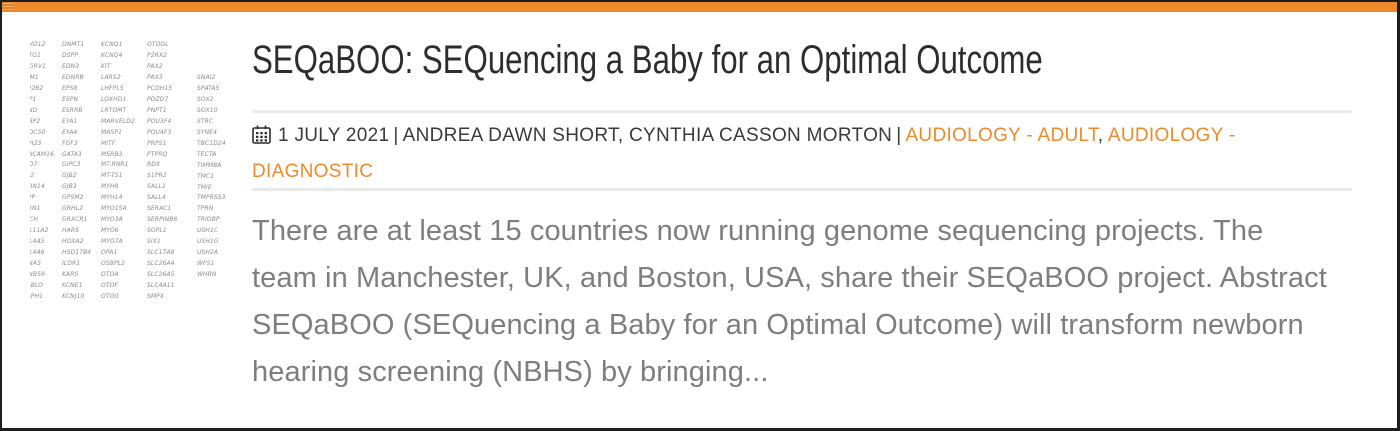 The width and height of the screenshot is (1400, 431). I want to click on gene-name: PAX3, so click(155, 77).